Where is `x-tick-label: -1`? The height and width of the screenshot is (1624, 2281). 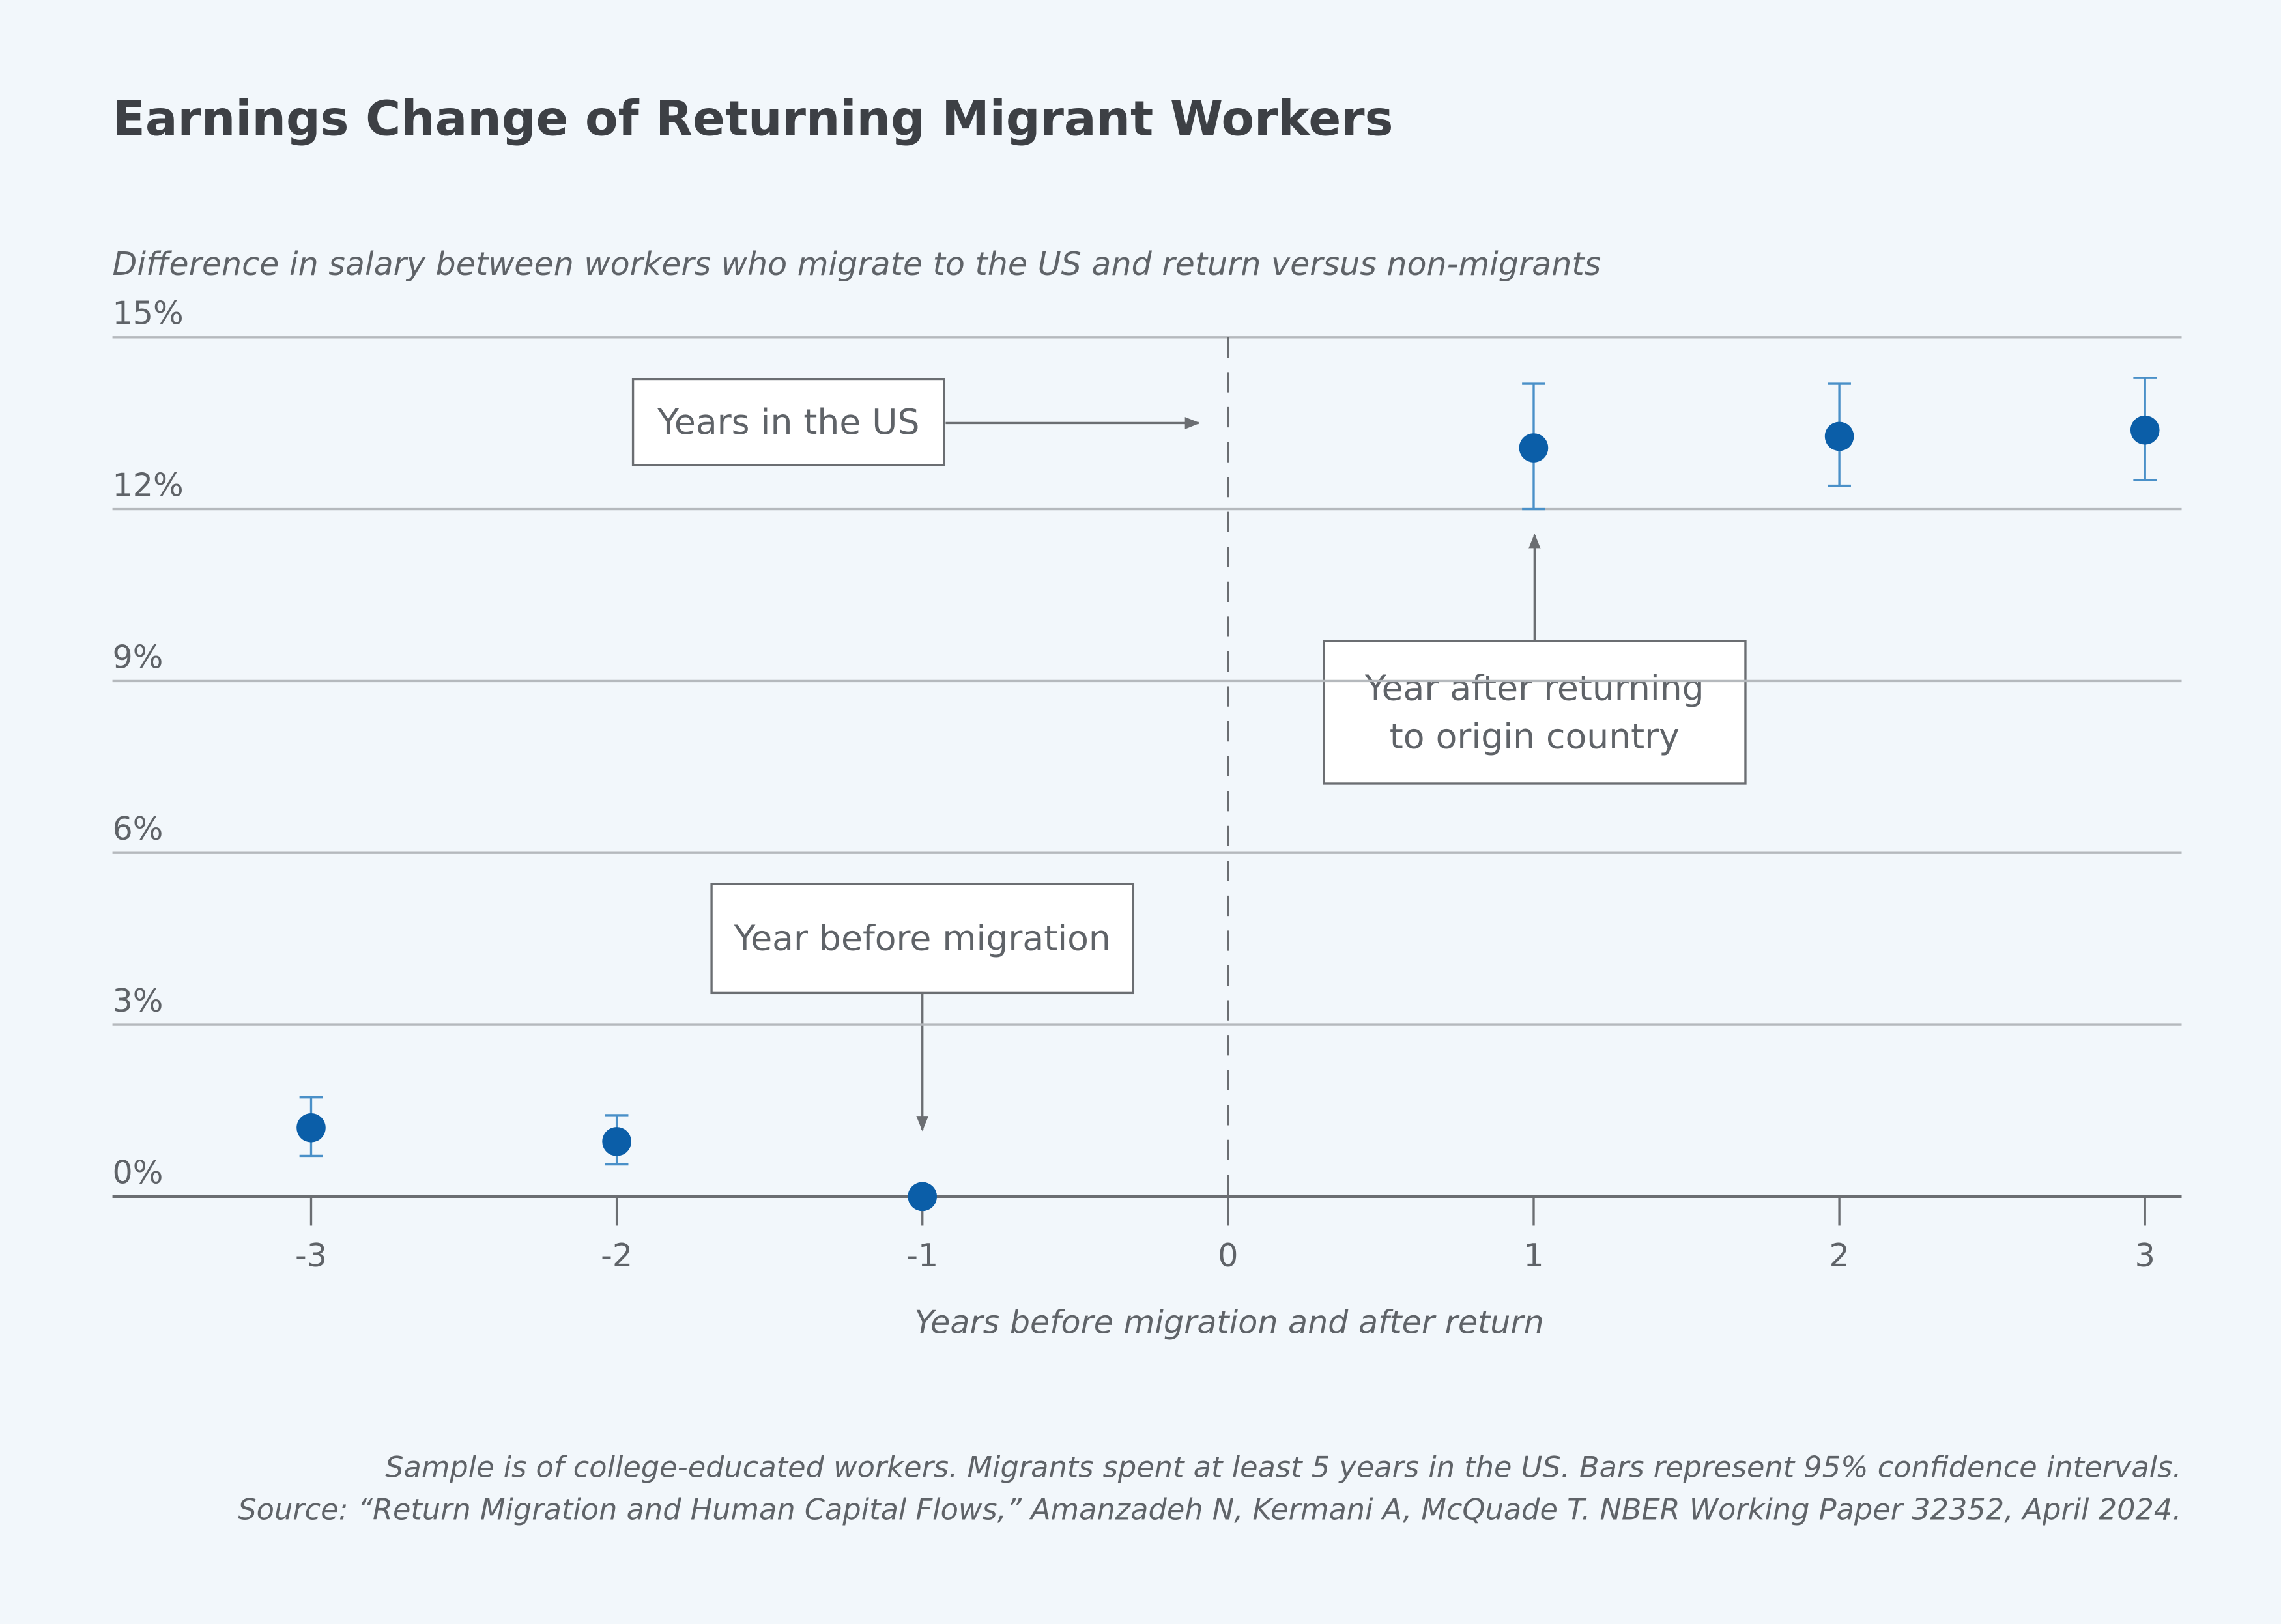 x-tick-label: -1 is located at coordinates (922, 1255).